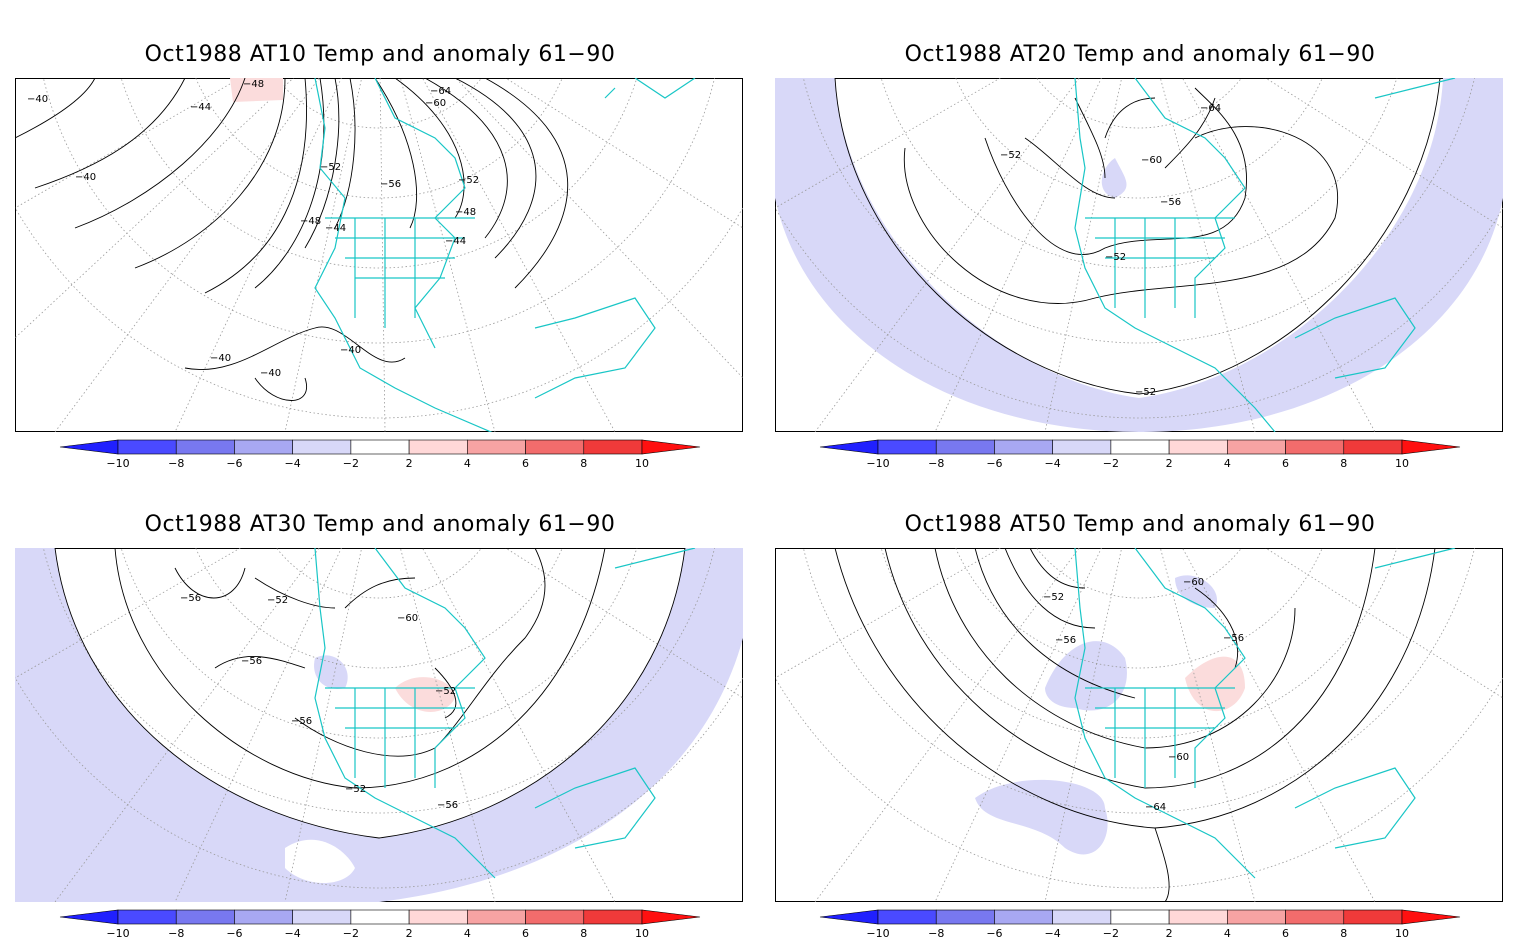 This screenshot has height=942, width=1520. What do you see at coordinates (1140, 454) in the screenshot?
I see `colorbar-at20: −10 −8 −6 −4 −2 2 4 6 8 10` at bounding box center [1140, 454].